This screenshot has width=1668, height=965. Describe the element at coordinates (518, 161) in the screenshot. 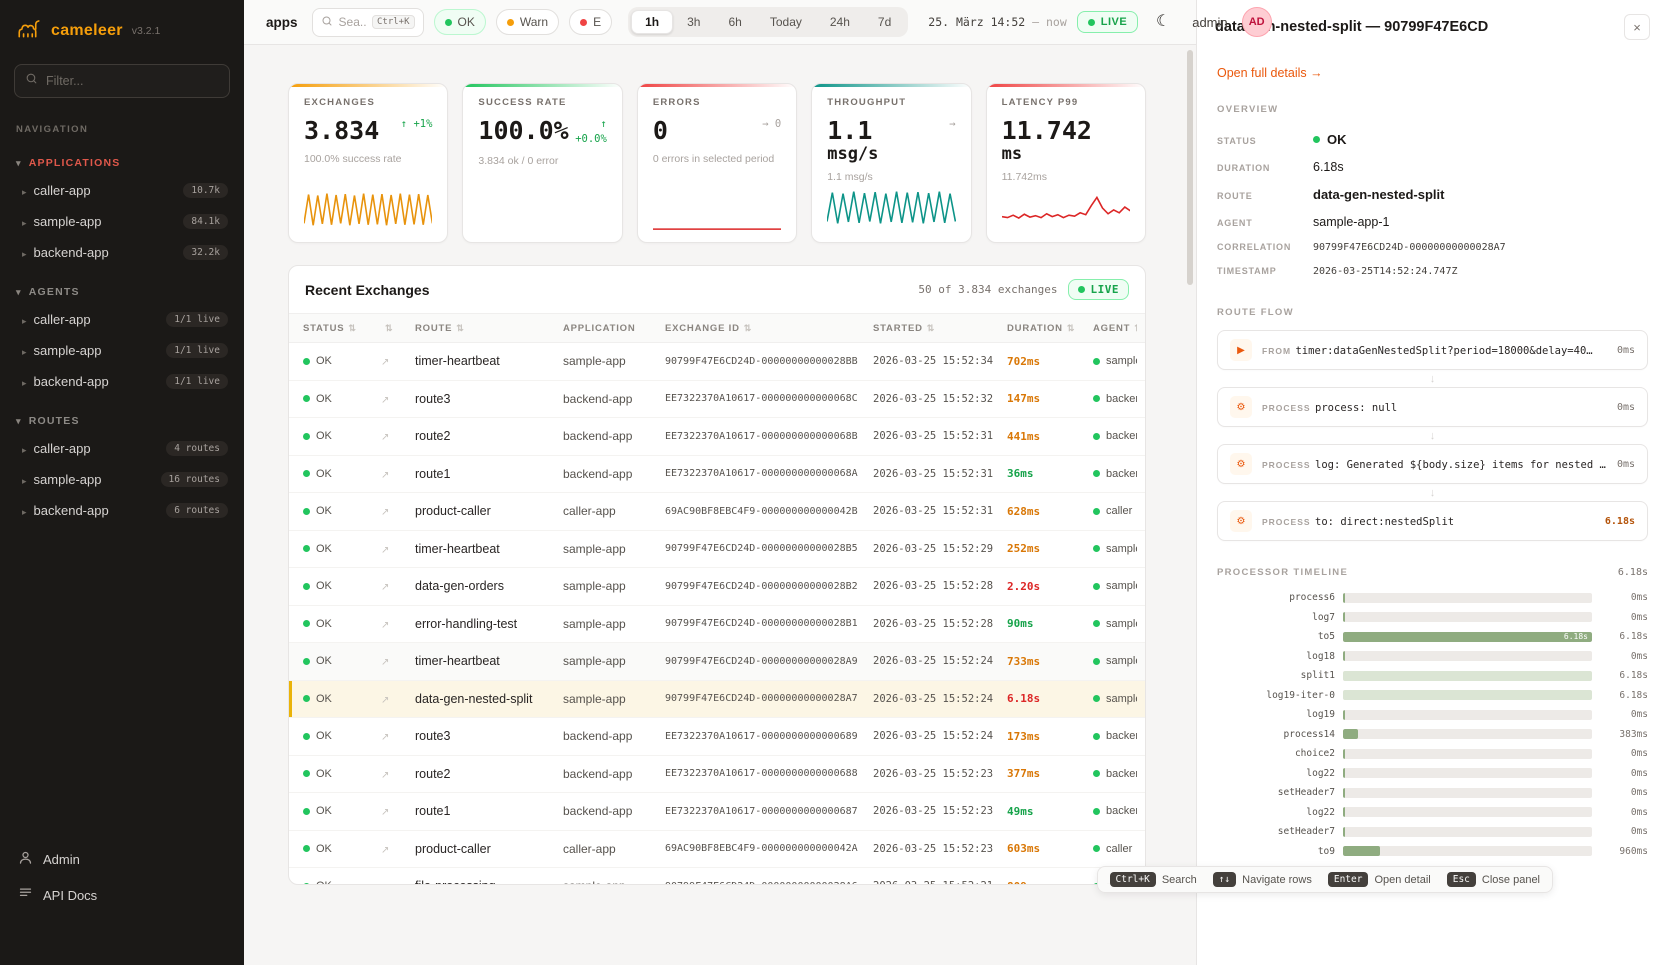

I see `kpi-subtitle: 3.834 ok / 0 error` at that location.